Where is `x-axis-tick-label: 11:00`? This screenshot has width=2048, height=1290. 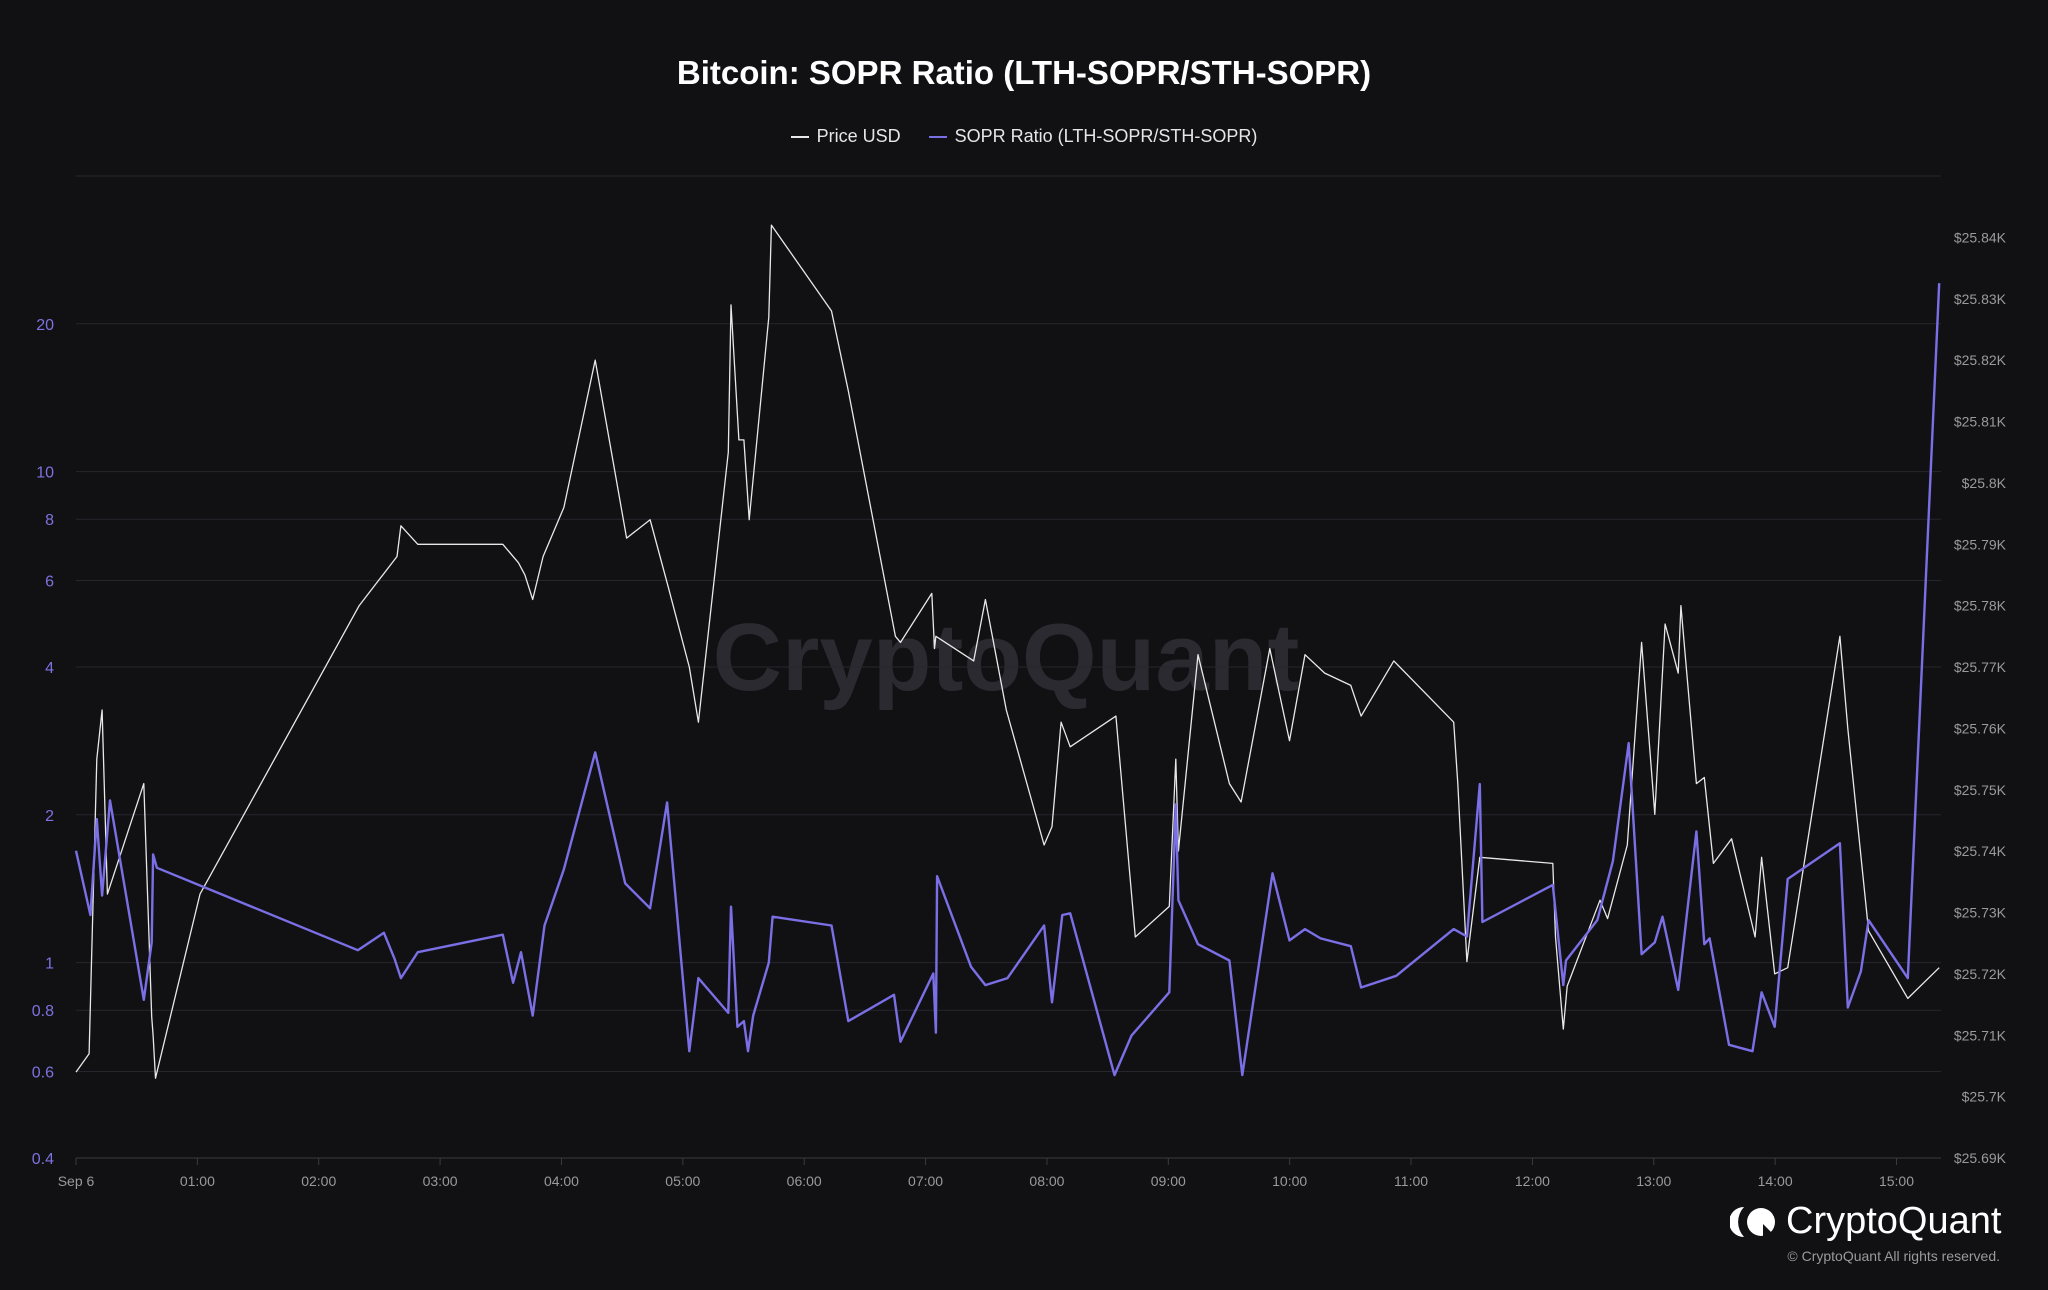
x-axis-tick-label: 11:00 is located at coordinates (1411, 1181).